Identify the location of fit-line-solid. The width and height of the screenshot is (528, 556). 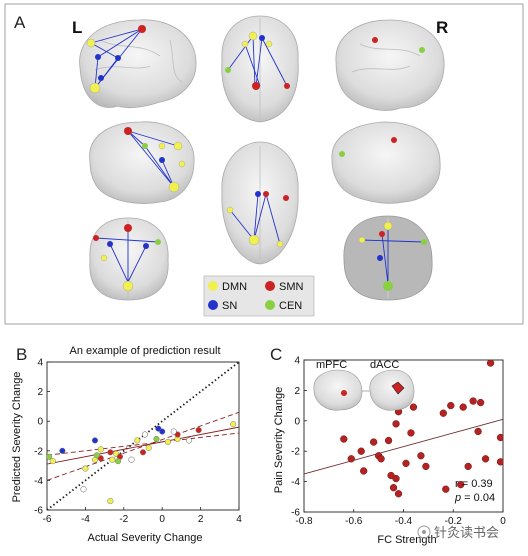
(143, 445).